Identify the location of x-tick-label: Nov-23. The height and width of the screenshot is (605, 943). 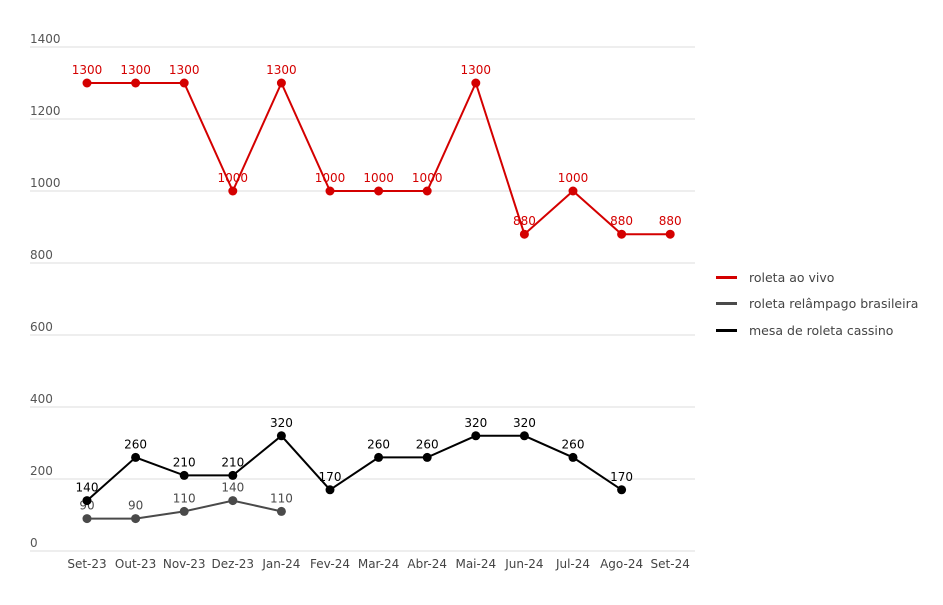
(184, 564).